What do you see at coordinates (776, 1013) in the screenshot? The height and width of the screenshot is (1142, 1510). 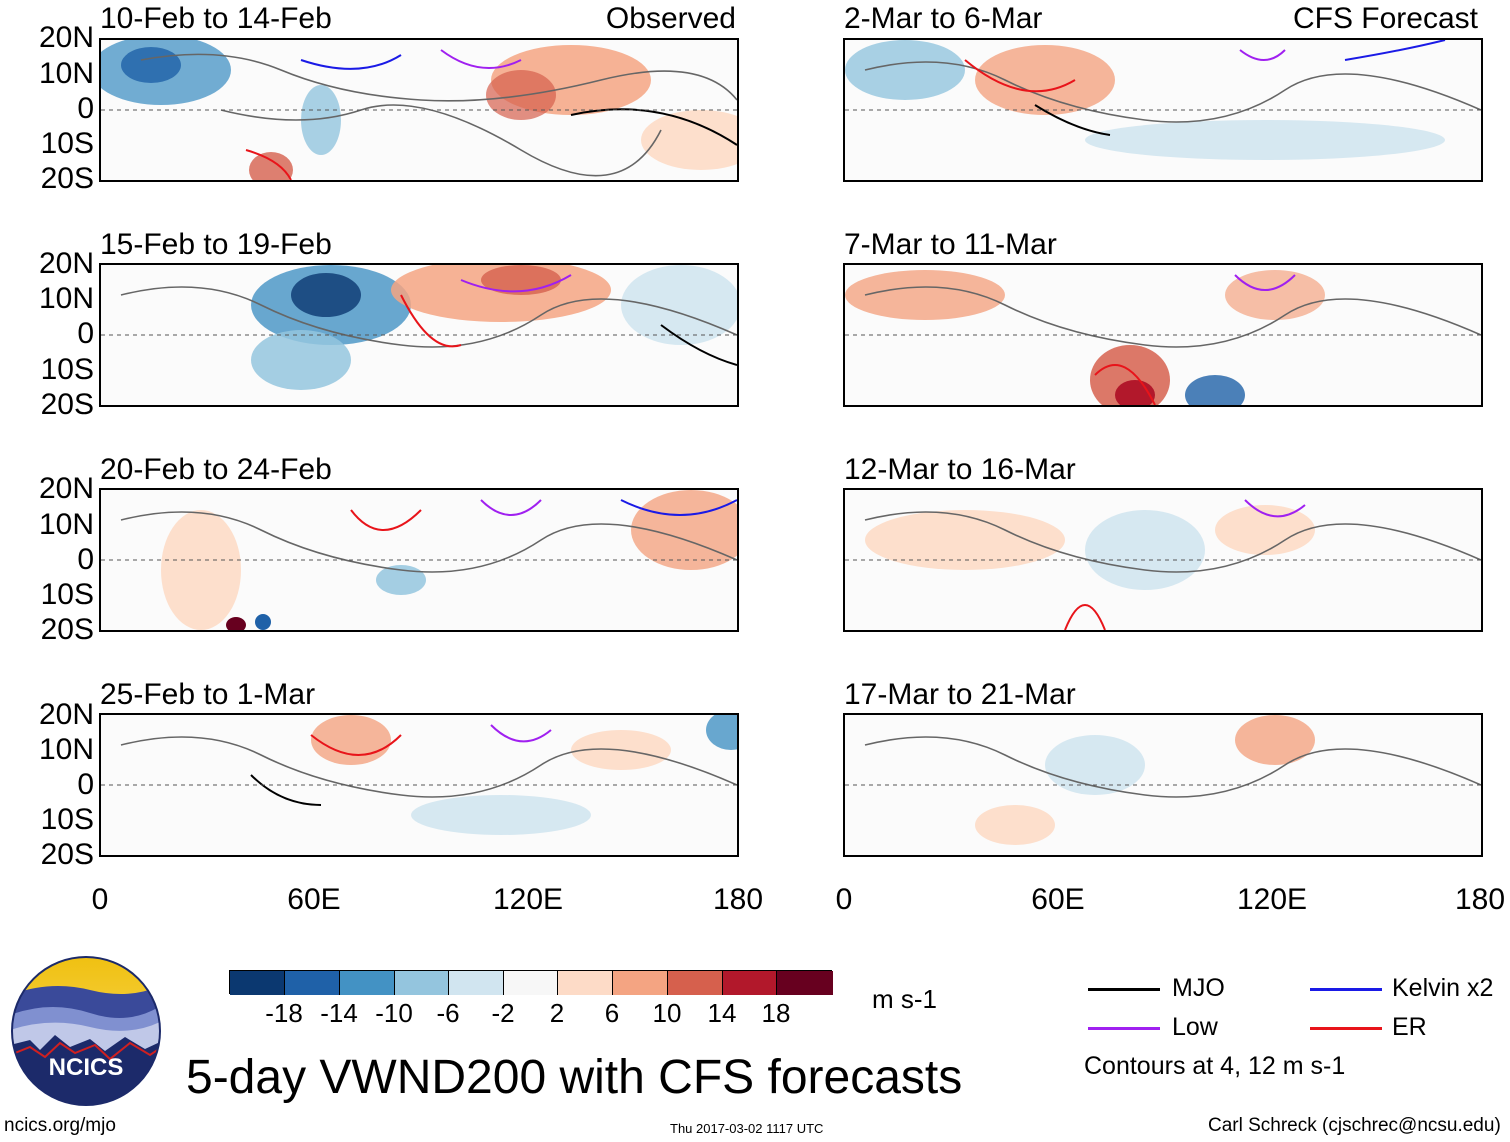 I see `colorbar-label: 18` at bounding box center [776, 1013].